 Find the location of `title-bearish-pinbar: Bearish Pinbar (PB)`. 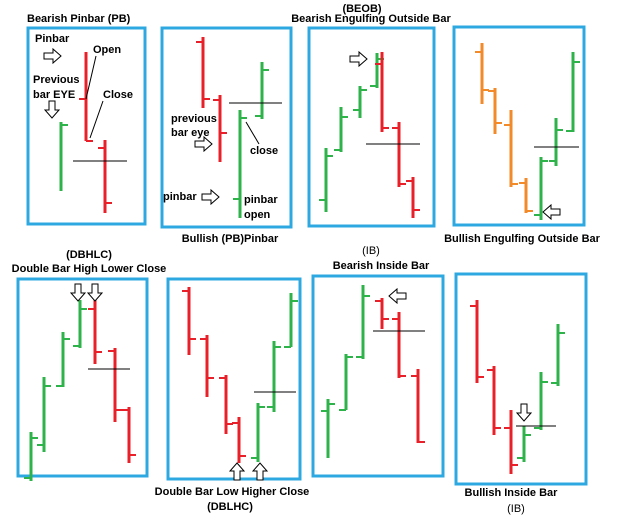

title-bearish-pinbar: Bearish Pinbar (PB) is located at coordinates (79, 19).